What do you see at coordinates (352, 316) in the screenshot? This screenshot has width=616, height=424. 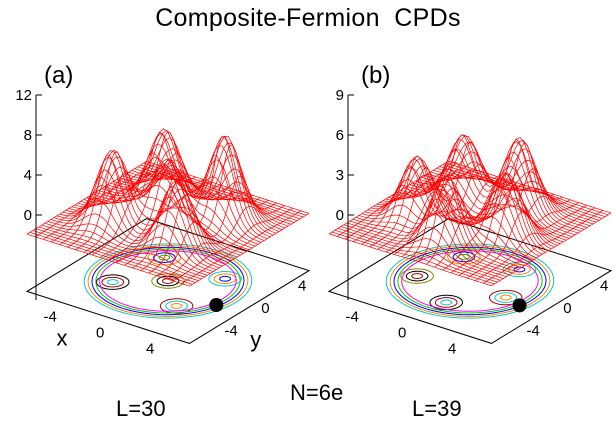 I see `x-tick-label: -4` at bounding box center [352, 316].